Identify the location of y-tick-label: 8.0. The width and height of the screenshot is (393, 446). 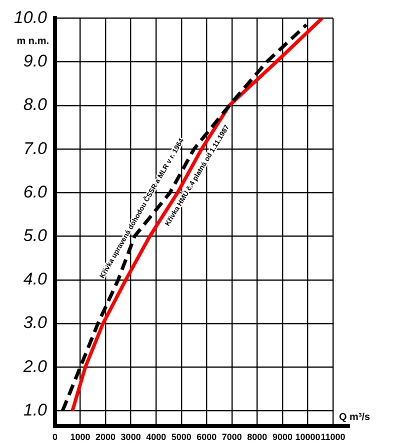
(35, 104).